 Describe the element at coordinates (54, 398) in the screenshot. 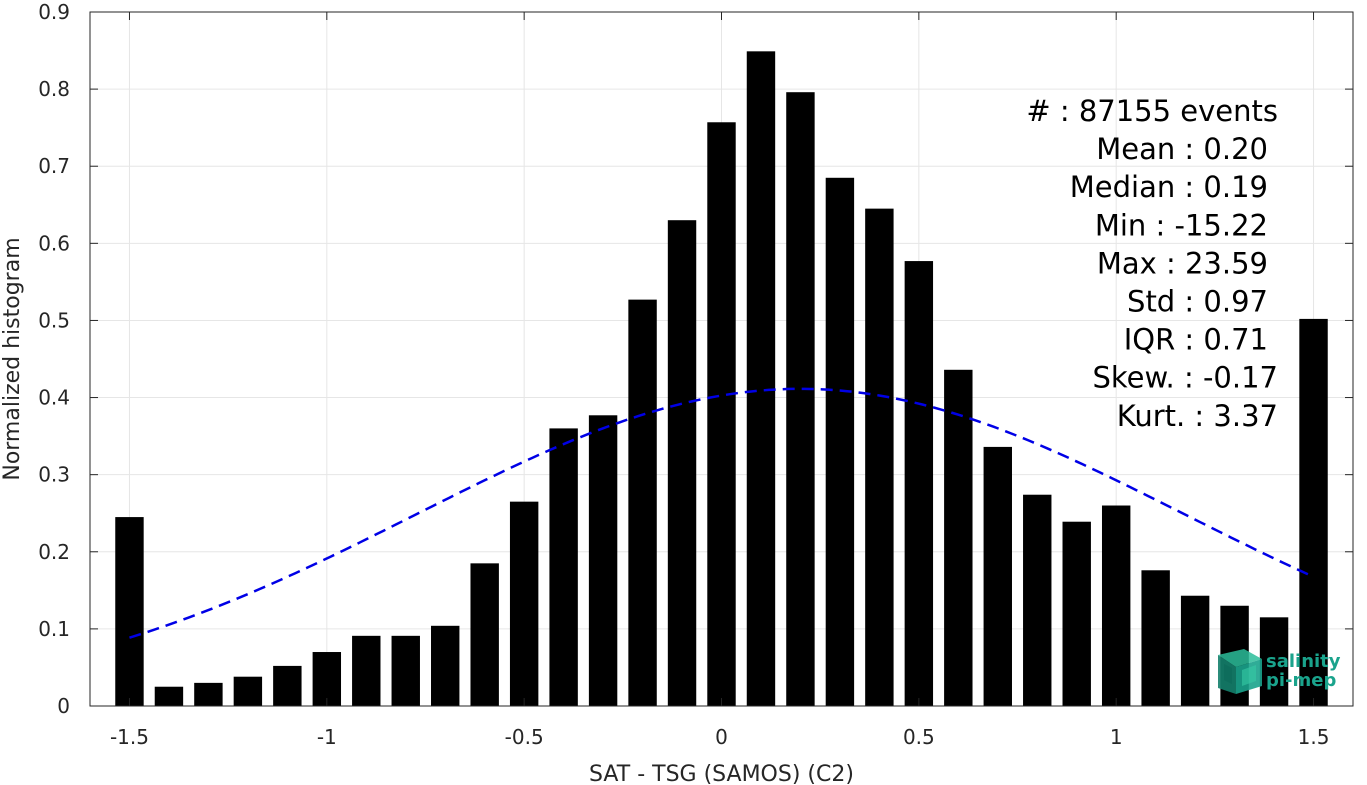

I see `y-tick-label: 0.4` at that location.